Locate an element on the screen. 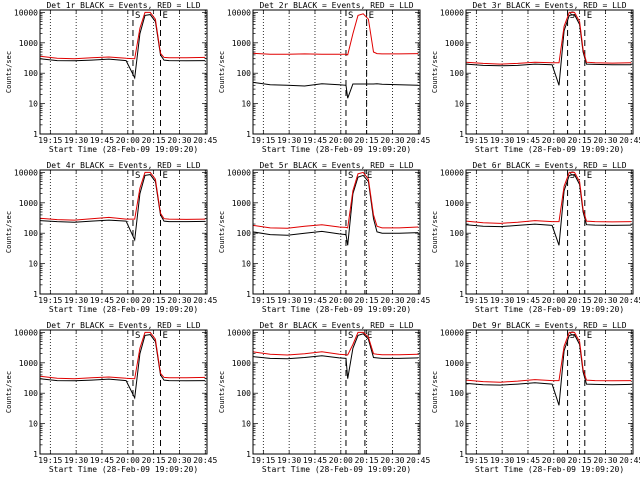 This screenshot has height=480, width=640. panel-title: Det 4r BLACK = Events, RED = LLD is located at coordinates (123, 165).